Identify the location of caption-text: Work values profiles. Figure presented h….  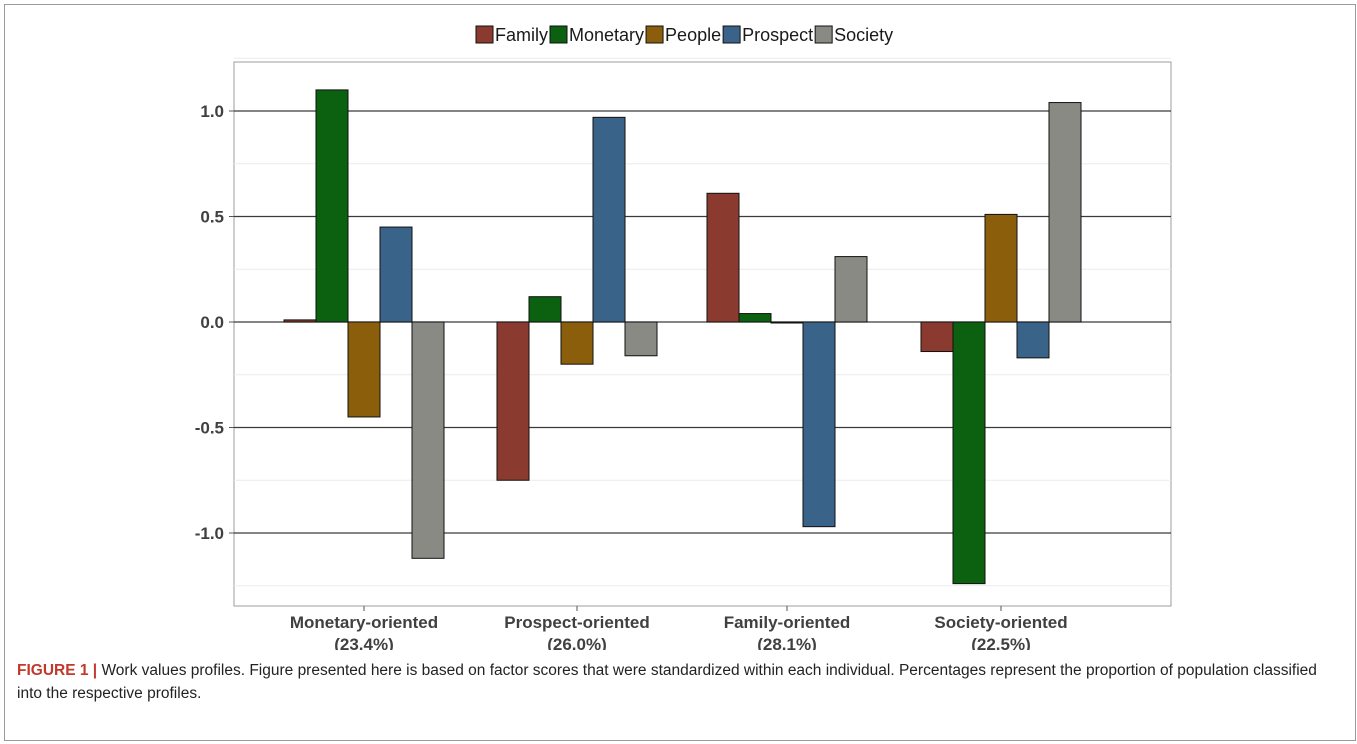
(667, 682).